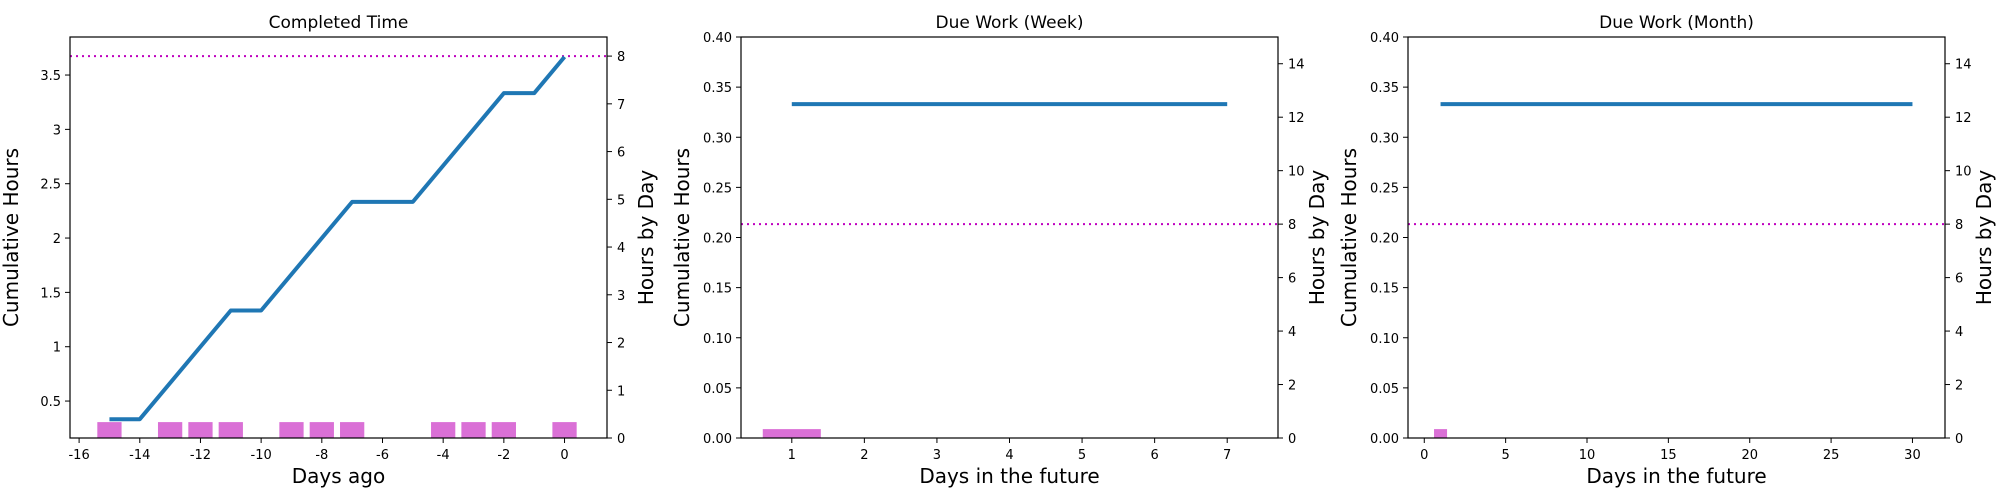 The image size is (2000, 500). What do you see at coordinates (717, 239) in the screenshot?
I see `y-tick-label-2-5: 0.20` at bounding box center [717, 239].